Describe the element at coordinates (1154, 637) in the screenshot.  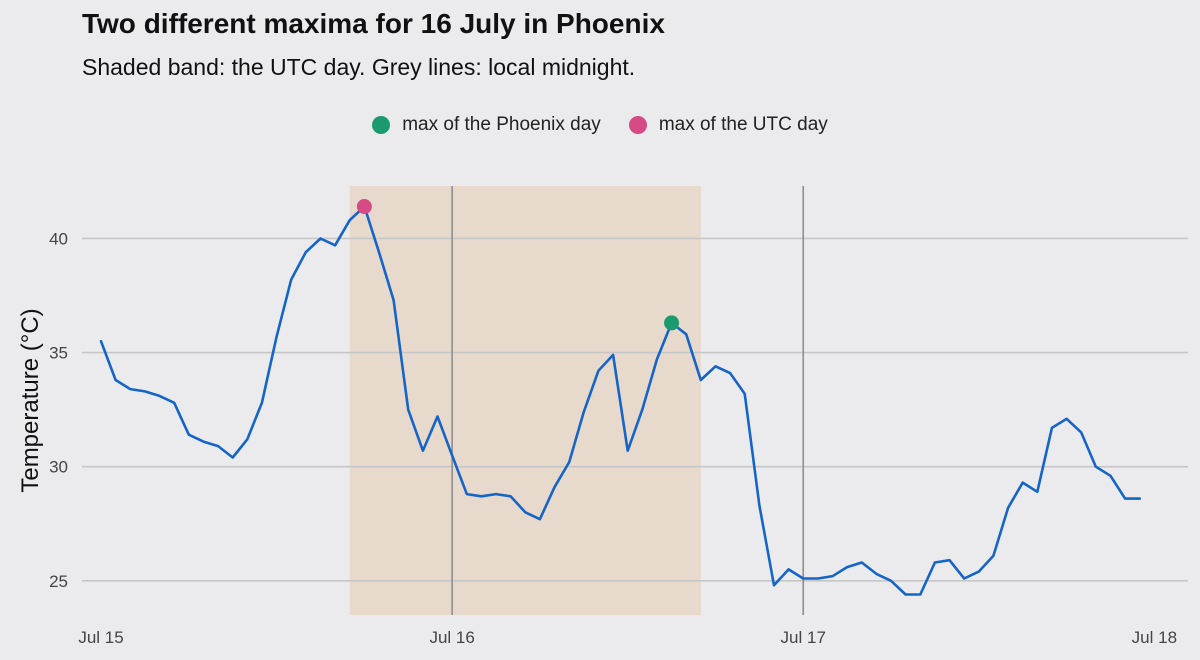
I see `x-tick-label: Jul 18` at that location.